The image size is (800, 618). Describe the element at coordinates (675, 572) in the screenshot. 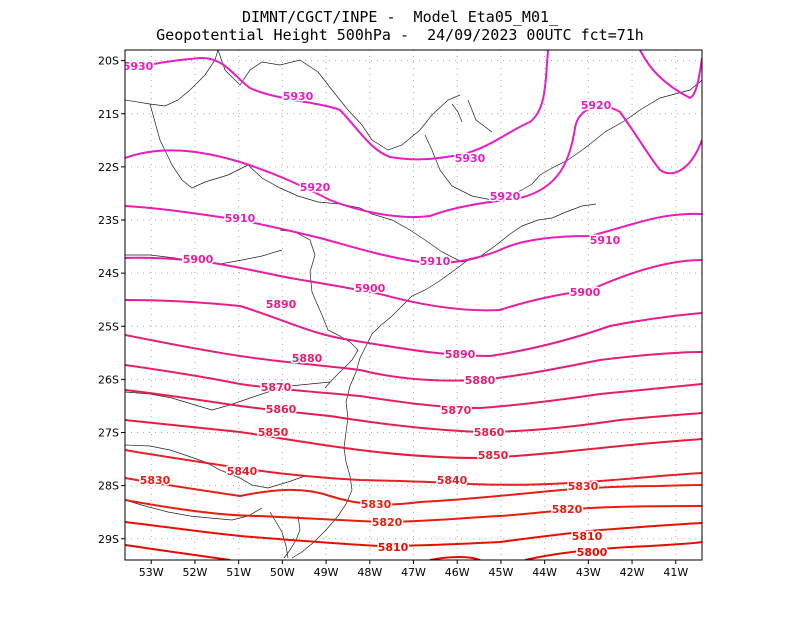

I see `lon-tick-label: 41W` at that location.